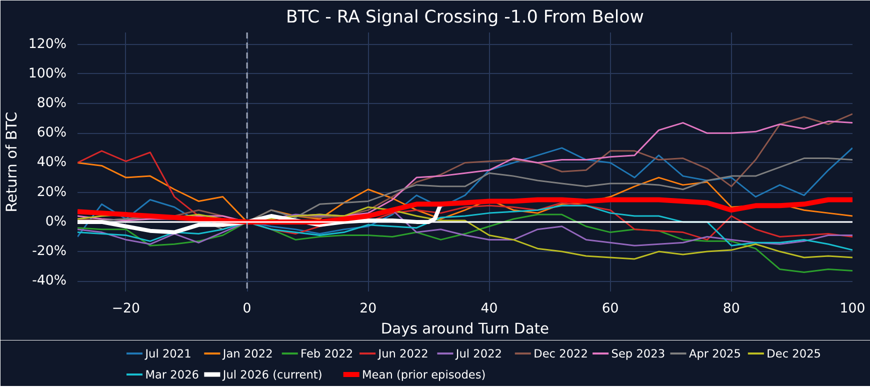 The height and width of the screenshot is (390, 870). What do you see at coordinates (610, 309) in the screenshot?
I see `x-tick-label: 60` at bounding box center [610, 309].